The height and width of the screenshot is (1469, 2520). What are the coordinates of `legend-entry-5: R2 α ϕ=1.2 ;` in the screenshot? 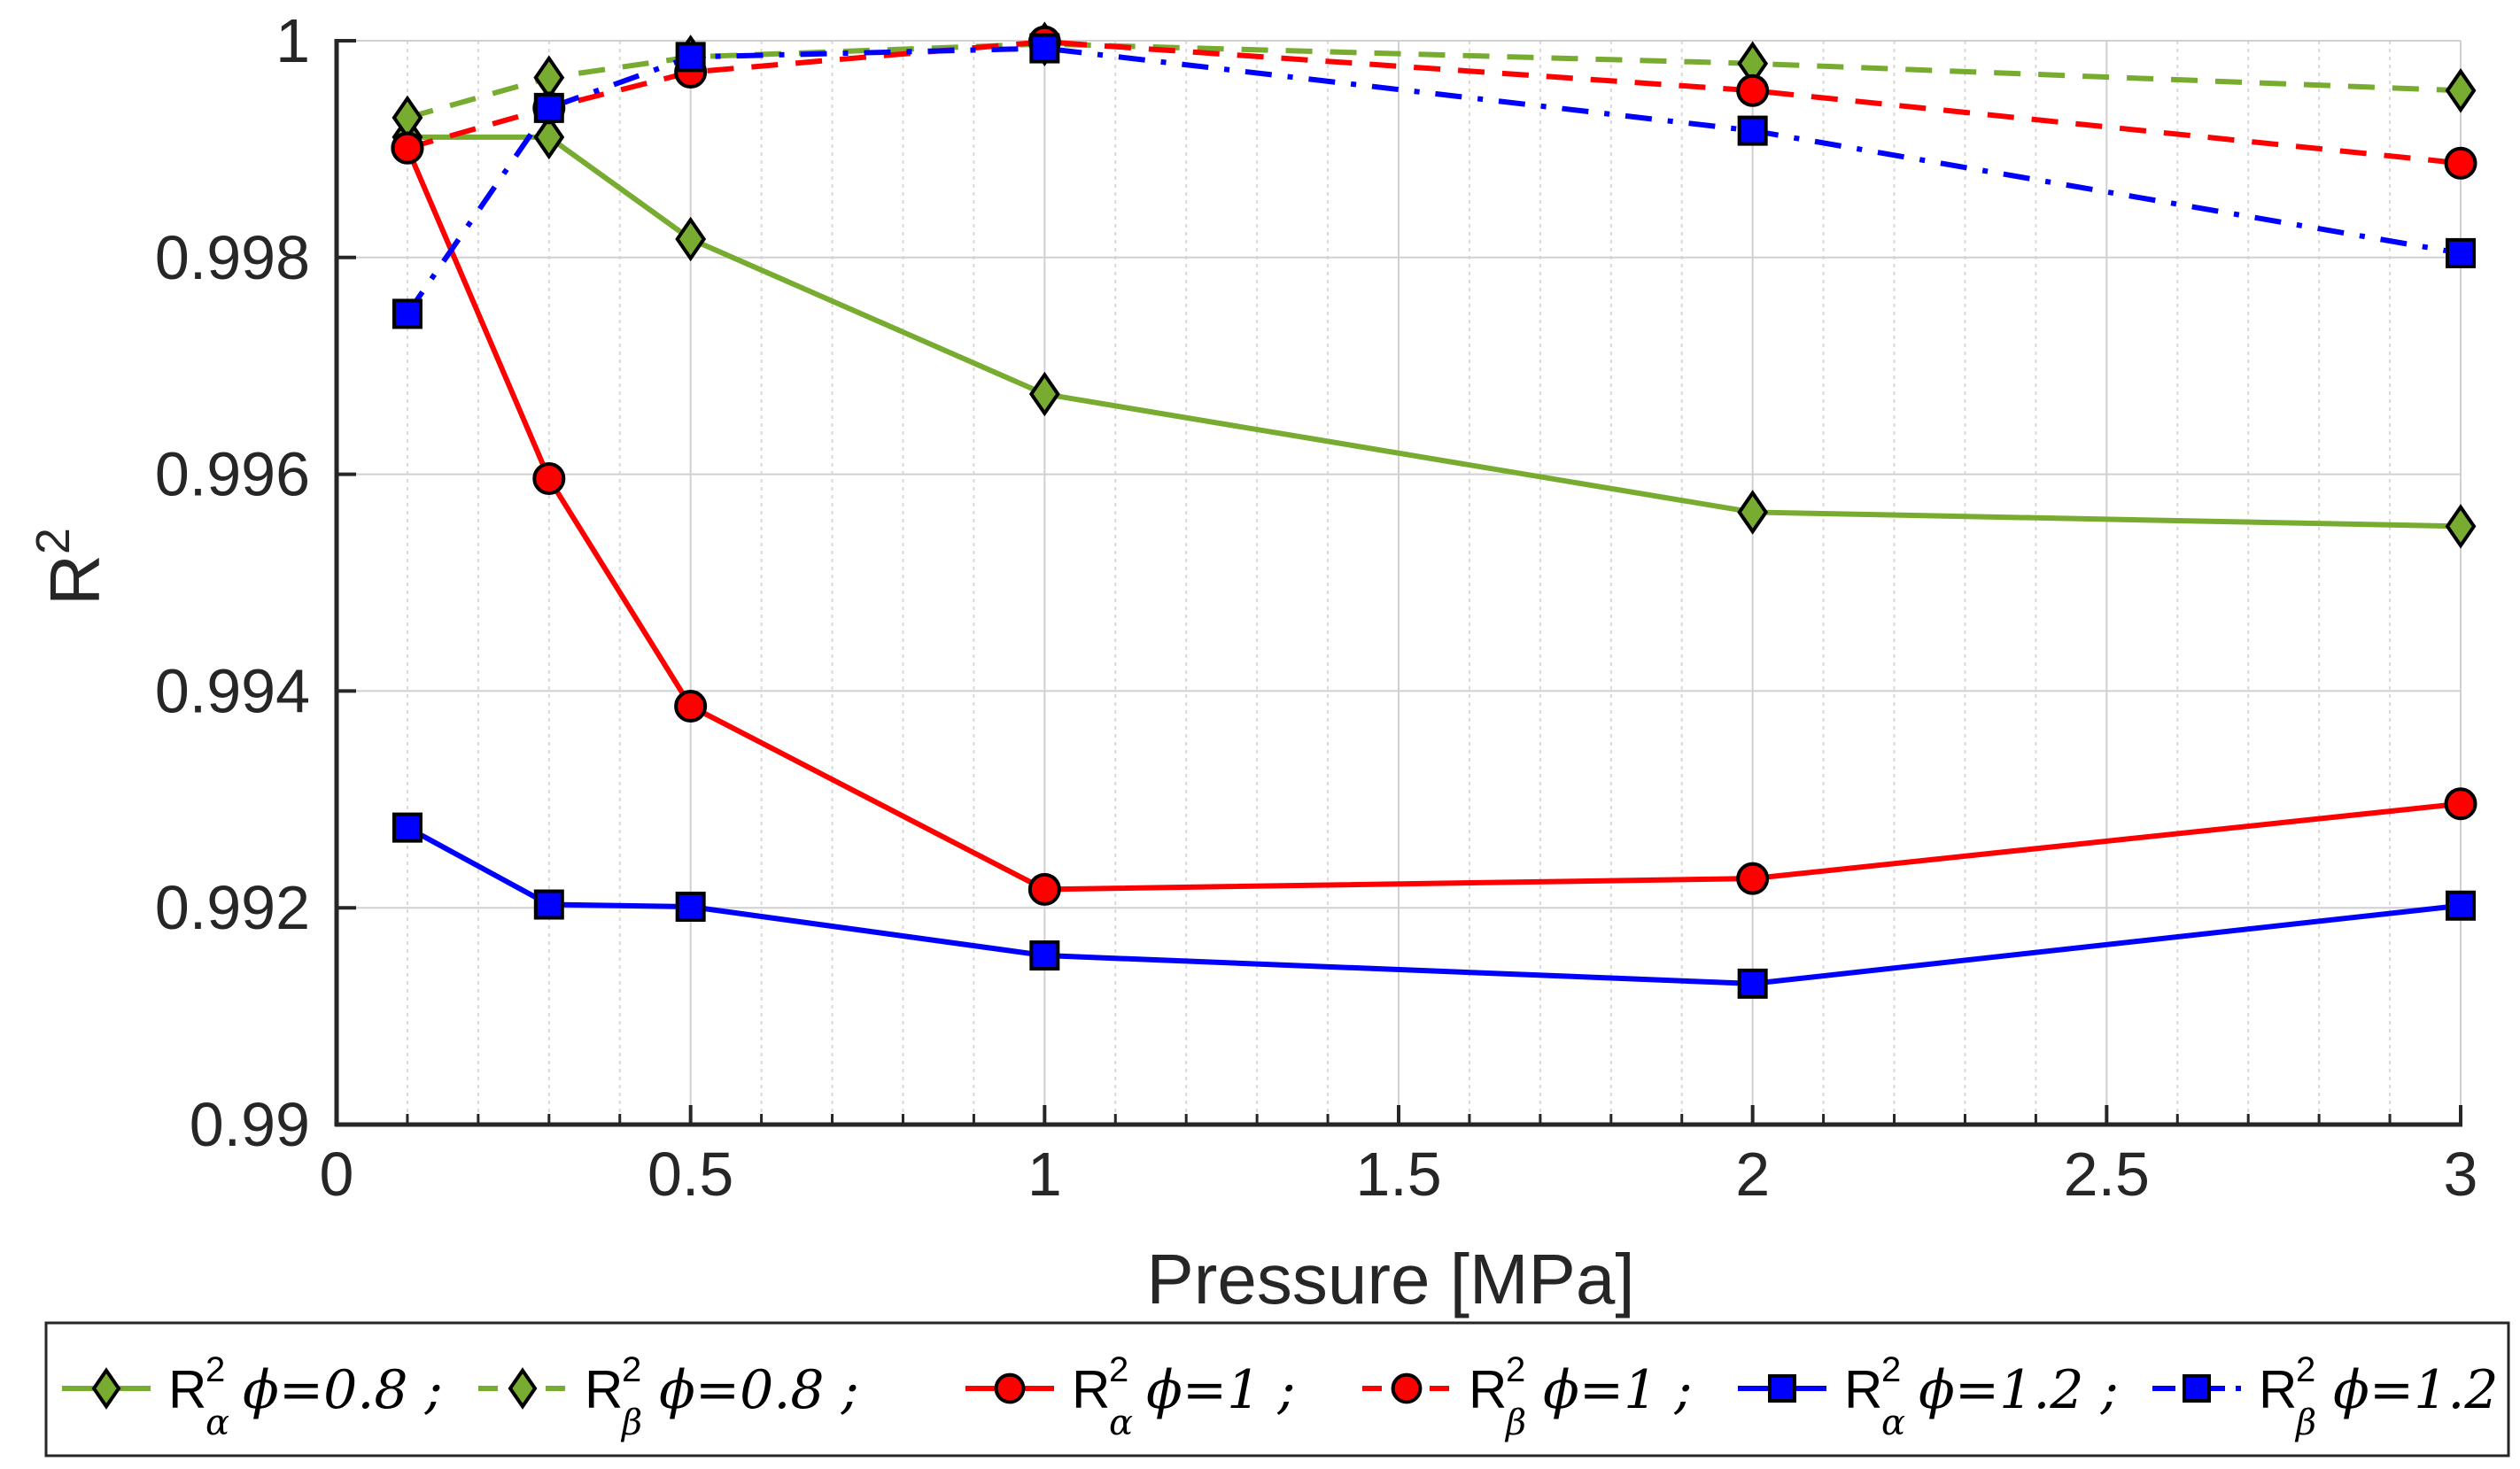 It's located at (1929, 1396).